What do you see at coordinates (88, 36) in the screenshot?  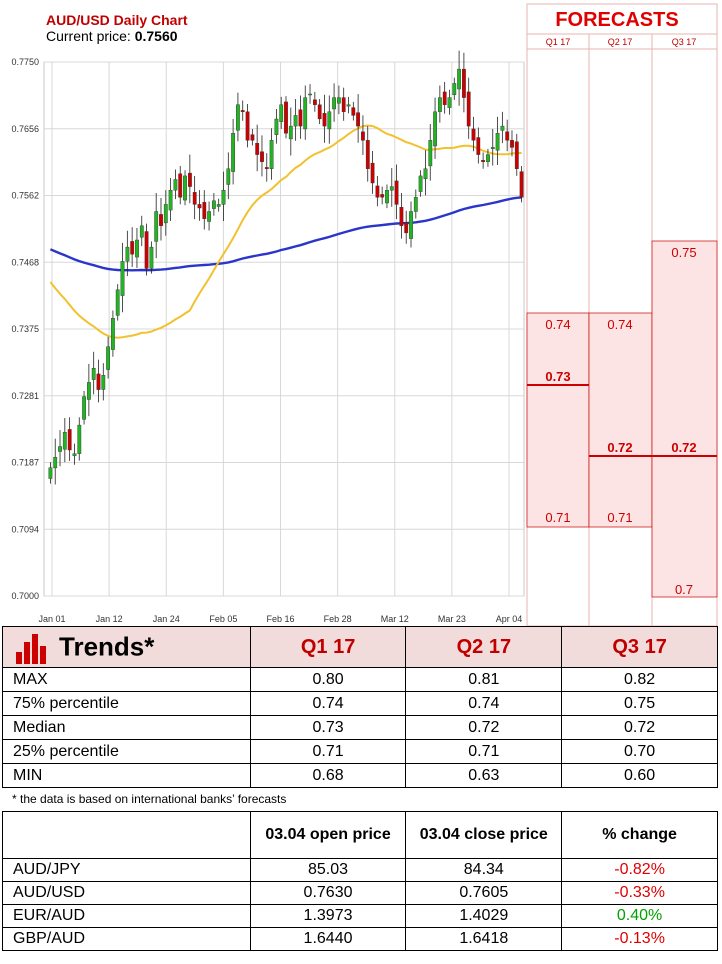 I see `current-price-label-text: Current price:` at bounding box center [88, 36].